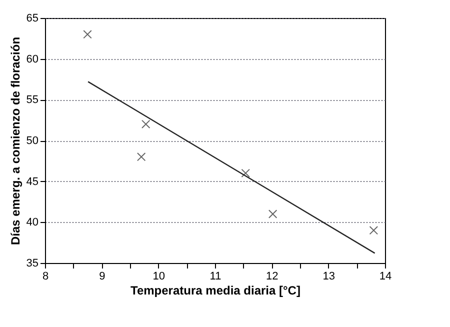 The width and height of the screenshot is (450, 327). Describe the element at coordinates (102, 276) in the screenshot. I see `x-tick-label: 9` at that location.